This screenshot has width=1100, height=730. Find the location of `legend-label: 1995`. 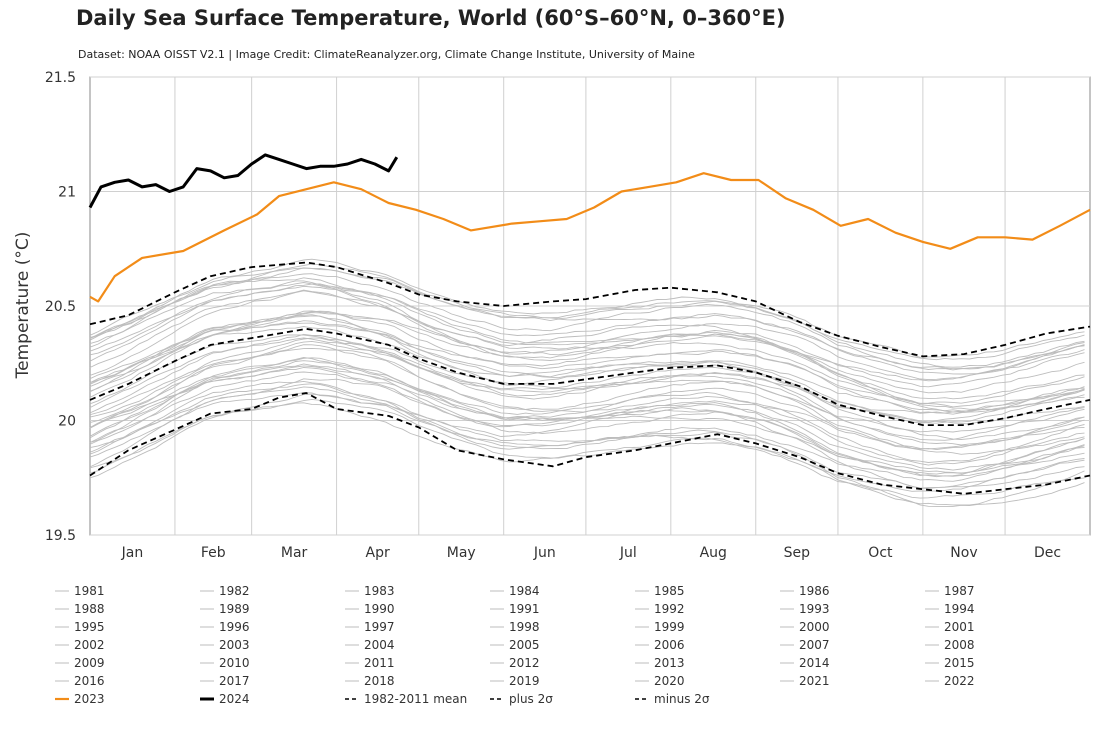

legend-label: 1995 is located at coordinates (89, 627).